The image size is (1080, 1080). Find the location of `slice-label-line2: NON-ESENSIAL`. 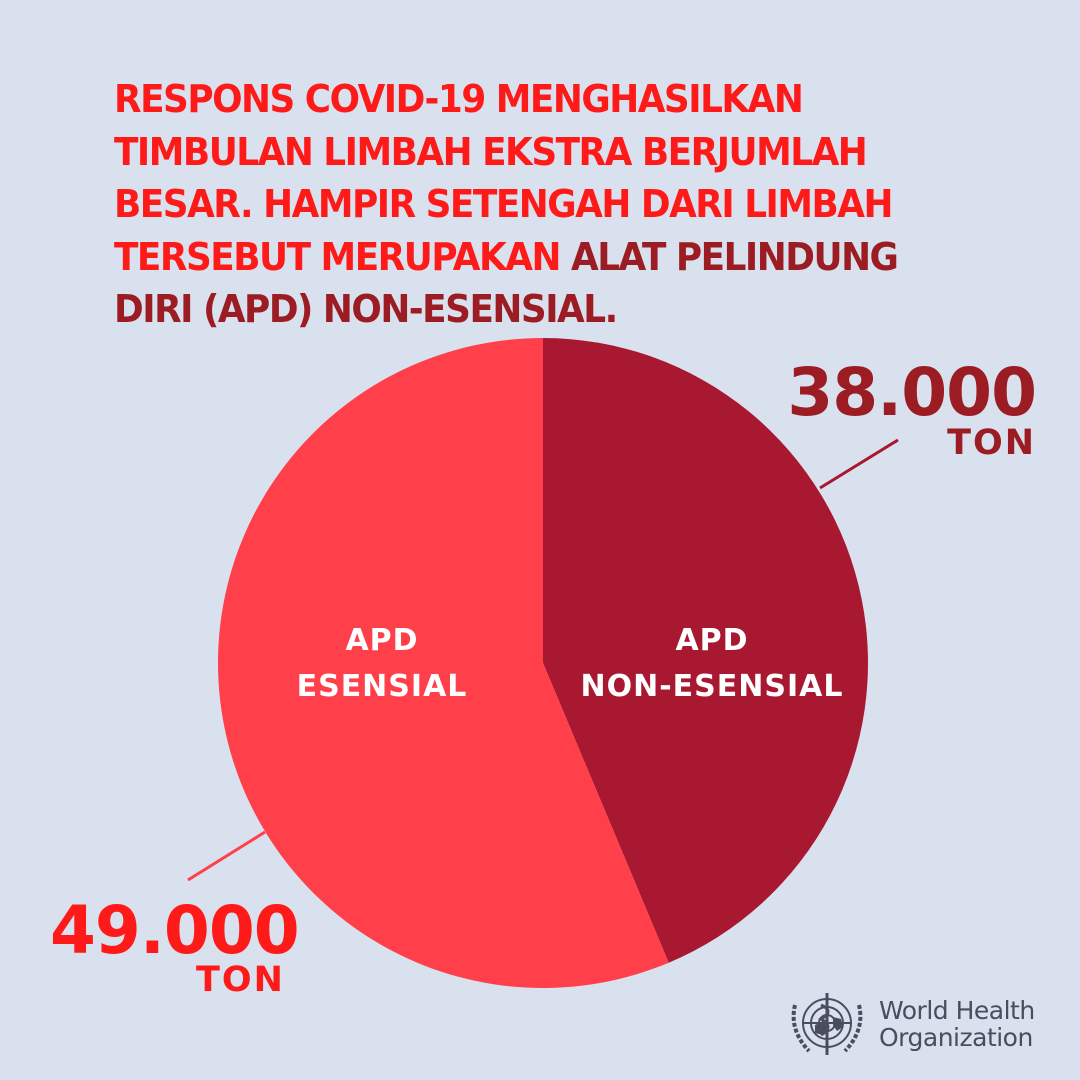

slice-label-line2: NON-ESENSIAL is located at coordinates (712, 686).